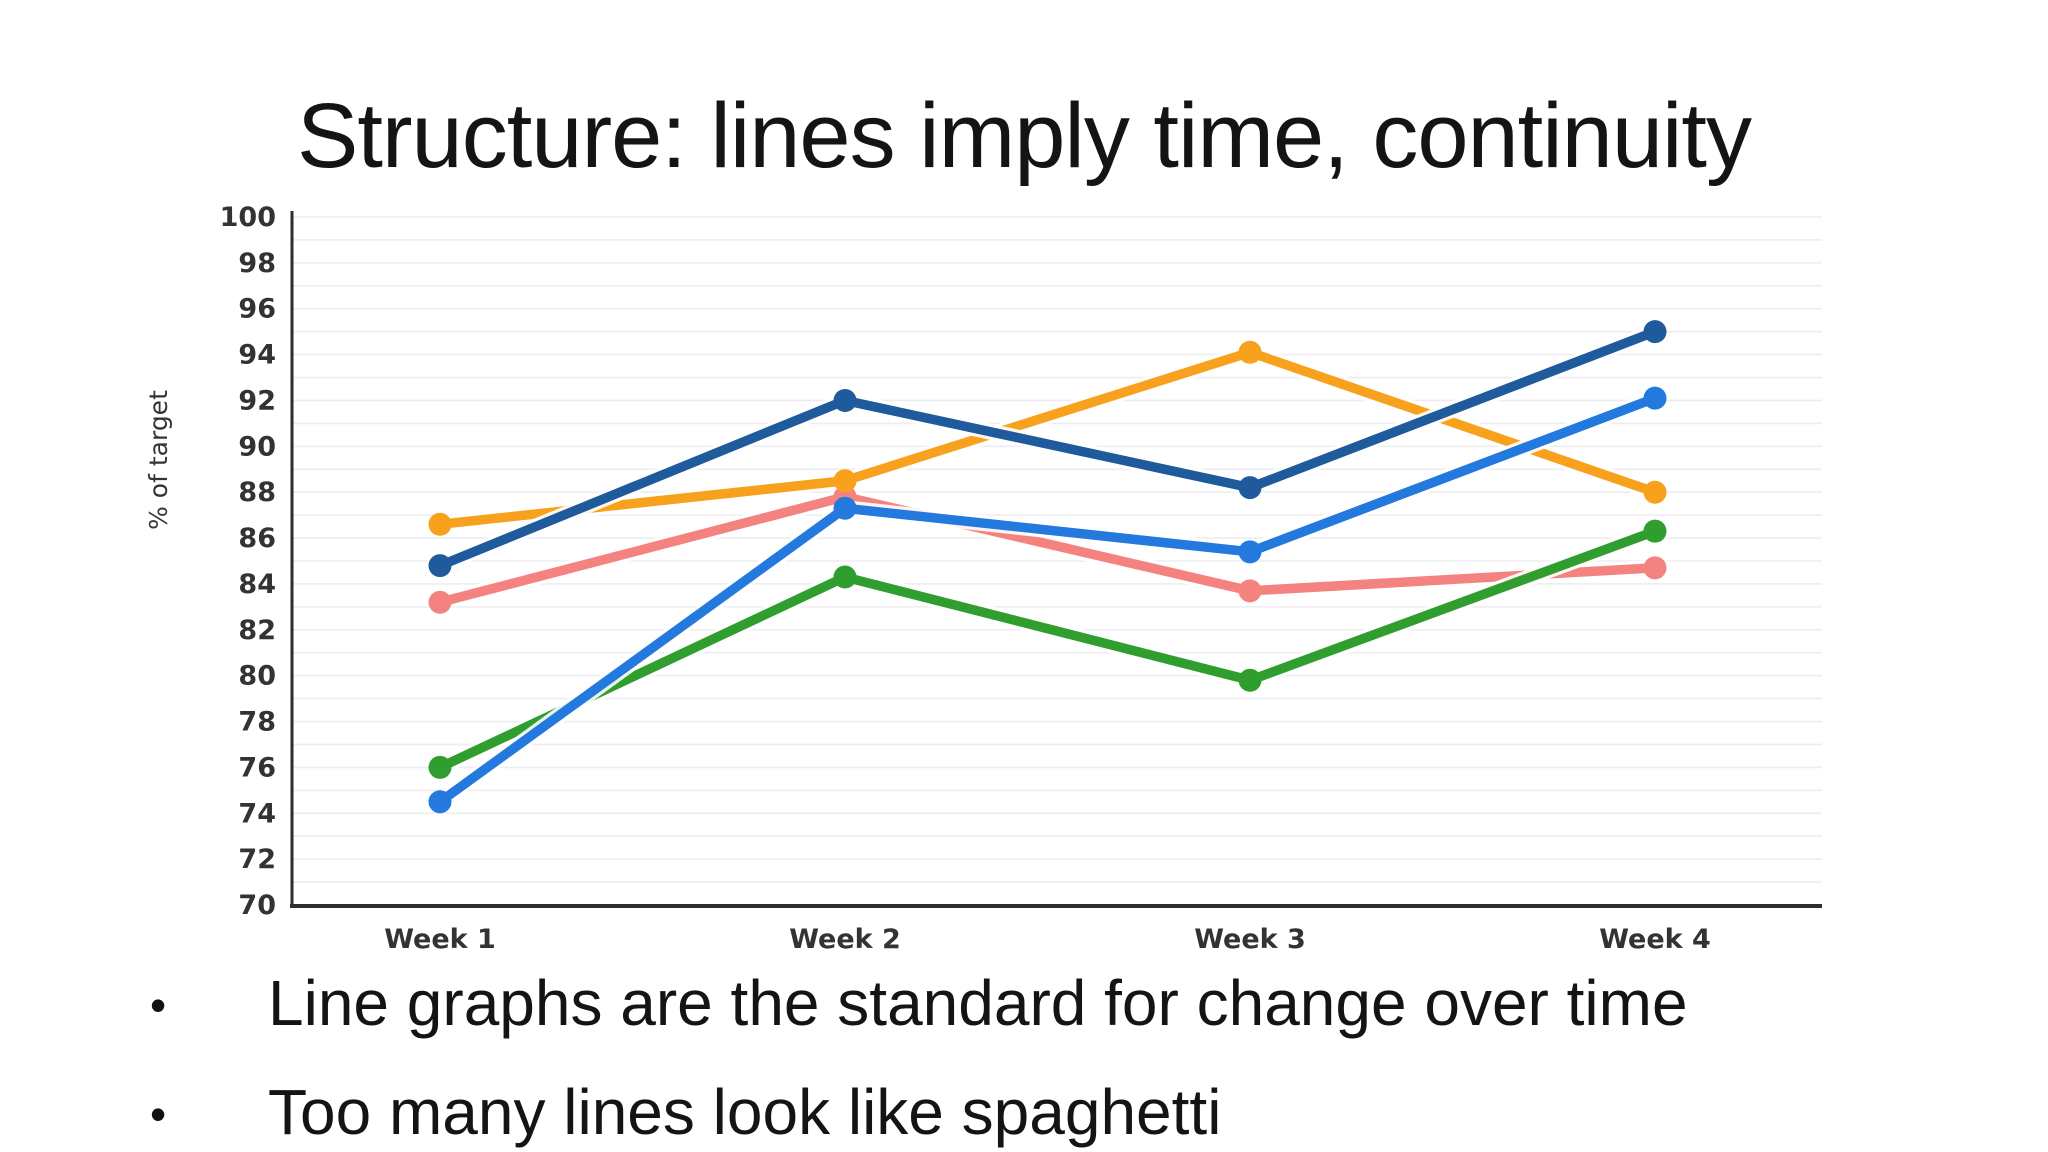 This screenshot has width=2048, height=1152. What do you see at coordinates (257, 767) in the screenshot?
I see `y-tick-label: 76` at bounding box center [257, 767].